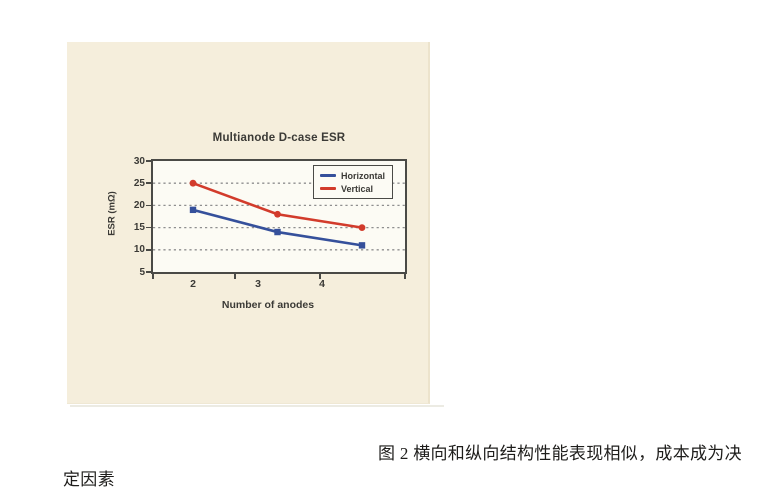 The width and height of the screenshot is (784, 500). What do you see at coordinates (322, 284) in the screenshot?
I see `x-tick-label-4: 4` at bounding box center [322, 284].